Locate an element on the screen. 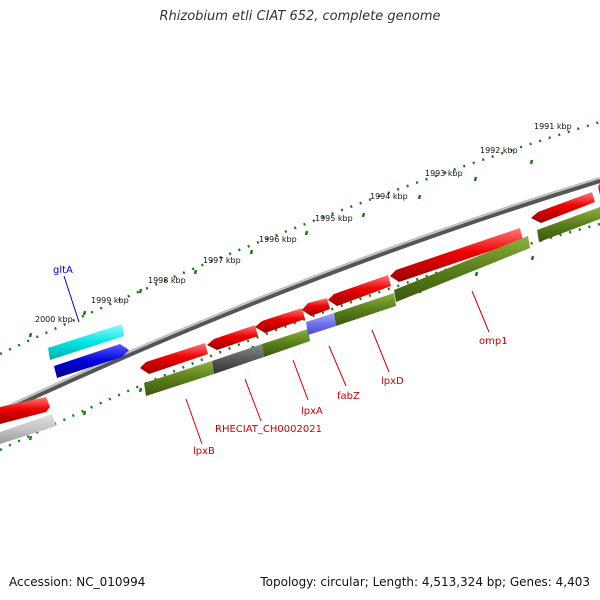 The image size is (600, 600). scale-label: 1998 kbp is located at coordinates (167, 280).